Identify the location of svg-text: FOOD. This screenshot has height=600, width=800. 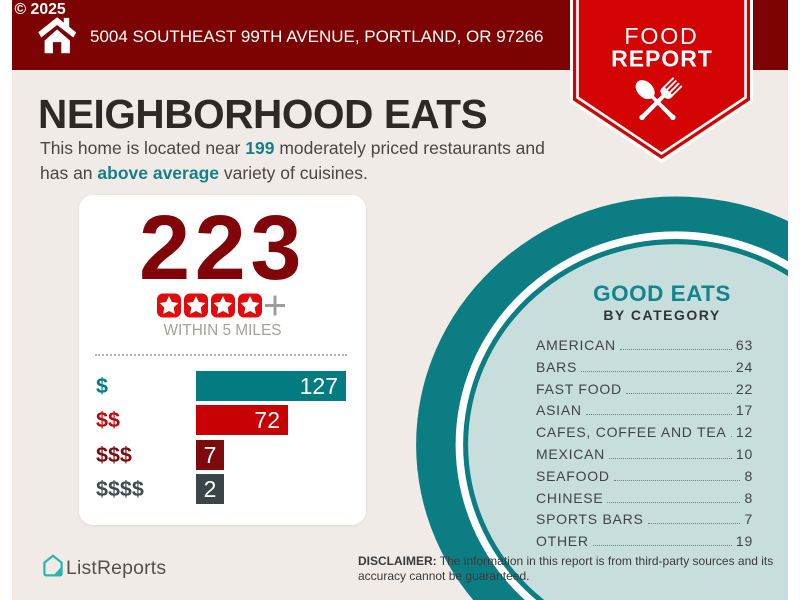
(661, 36).